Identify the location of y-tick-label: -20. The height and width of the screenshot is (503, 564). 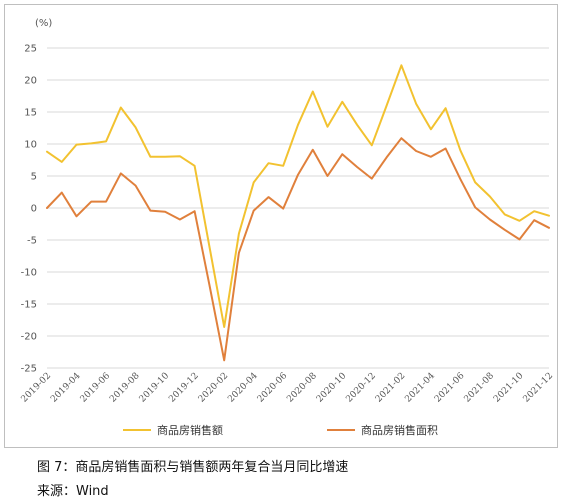
(29, 337).